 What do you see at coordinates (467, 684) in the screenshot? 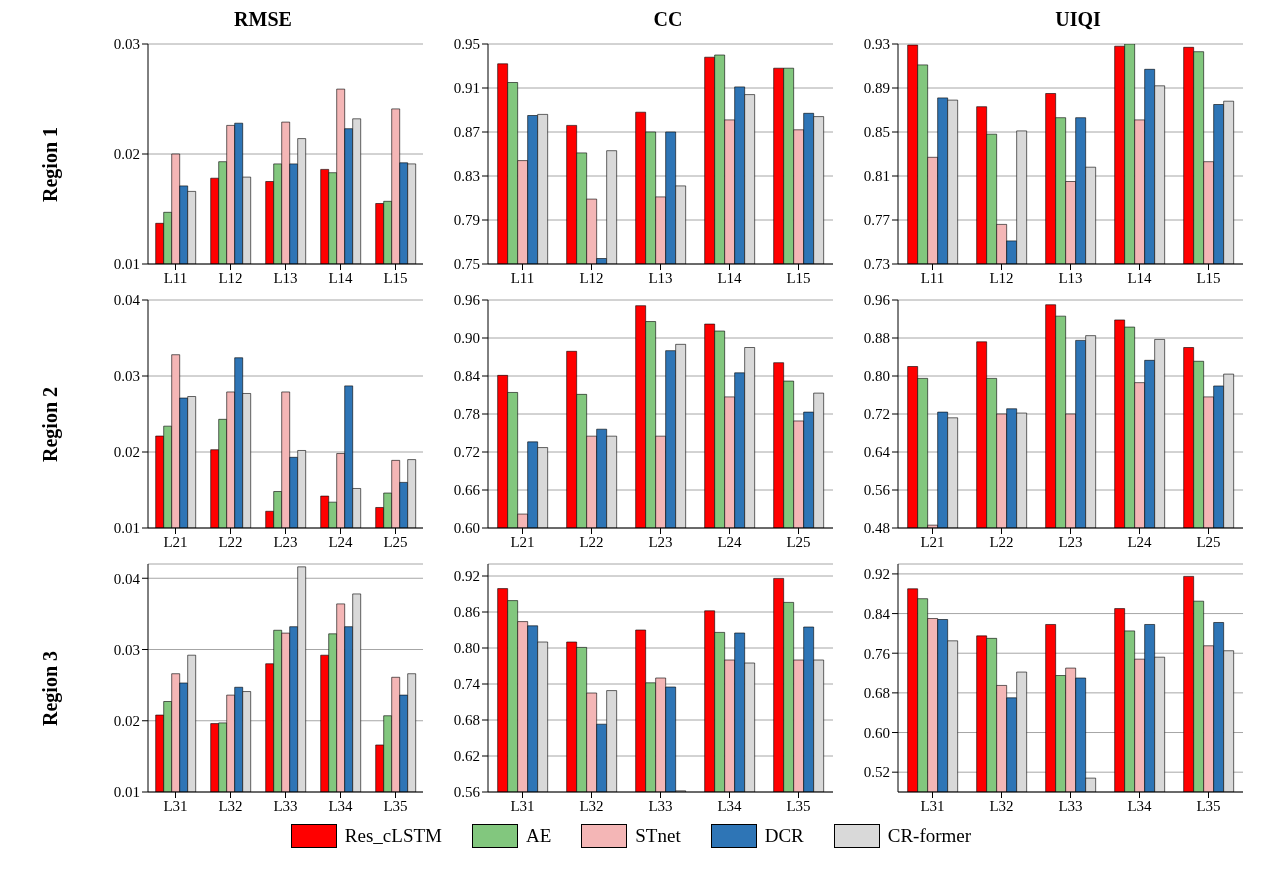
I see `y-tick-label: 0.74` at bounding box center [467, 684].